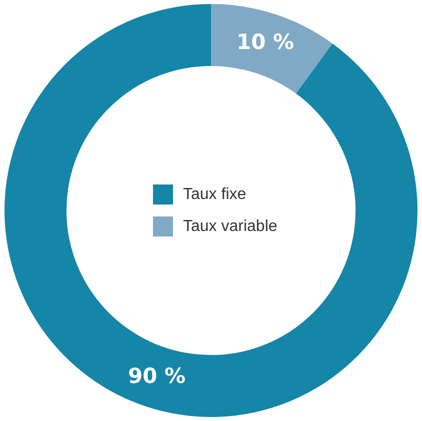 The width and height of the screenshot is (422, 421). Describe the element at coordinates (157, 376) in the screenshot. I see `data-label: 90 %` at that location.